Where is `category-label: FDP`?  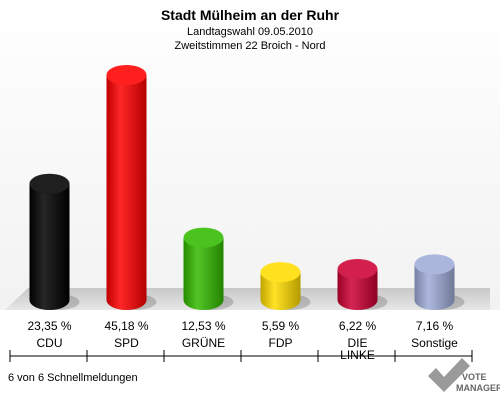 category-label: FDP is located at coordinates (281, 343).